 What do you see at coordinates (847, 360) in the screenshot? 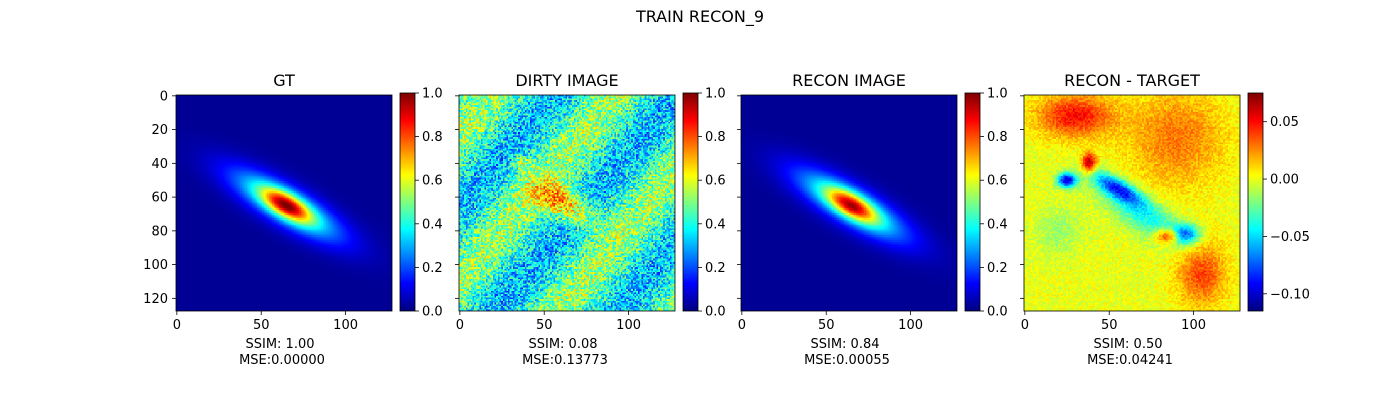
I see `mse-caption: MSE:0.00055` at bounding box center [847, 360].